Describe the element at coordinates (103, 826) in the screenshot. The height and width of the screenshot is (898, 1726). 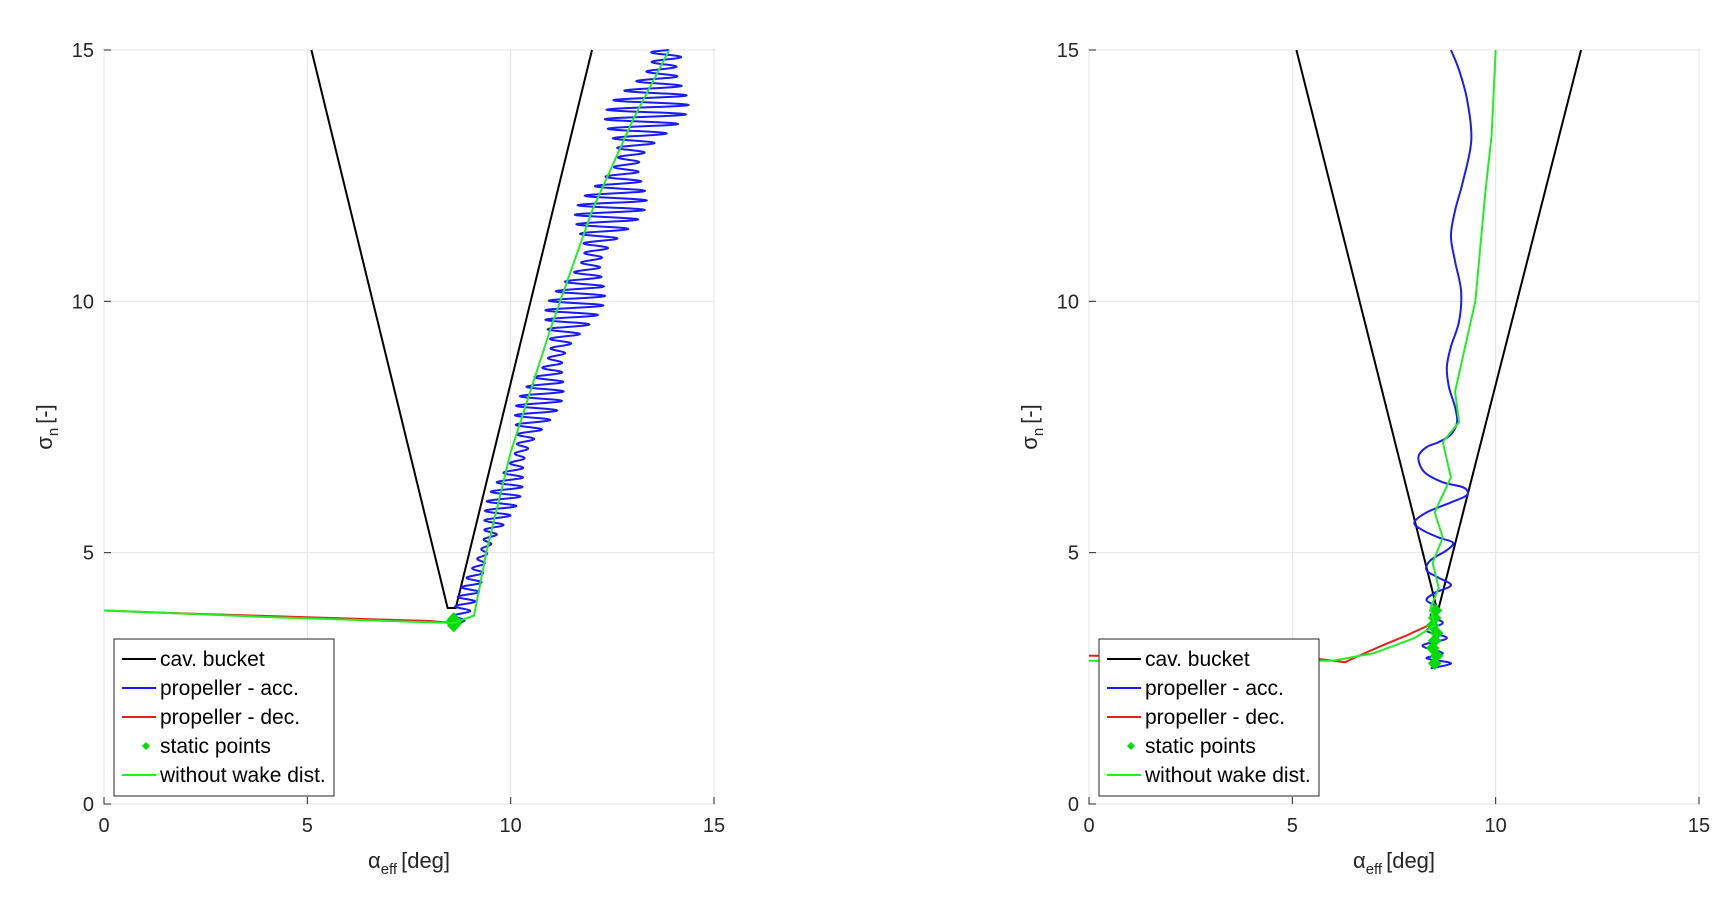
I see `left-x-tick-label: 0` at that location.